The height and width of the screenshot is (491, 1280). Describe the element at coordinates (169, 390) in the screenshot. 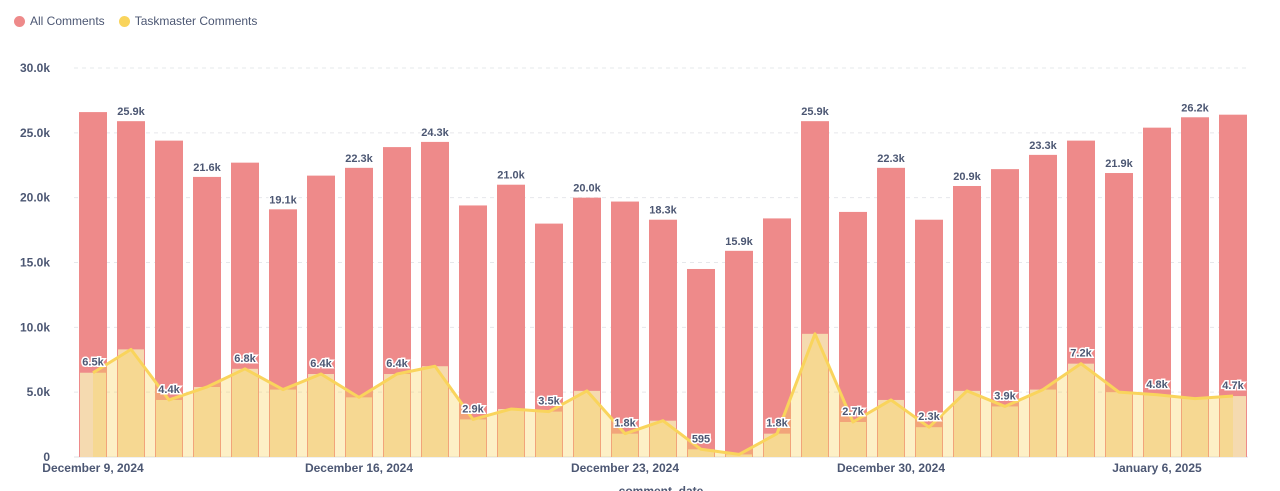

I see `line-data-label: 4.4k` at that location.